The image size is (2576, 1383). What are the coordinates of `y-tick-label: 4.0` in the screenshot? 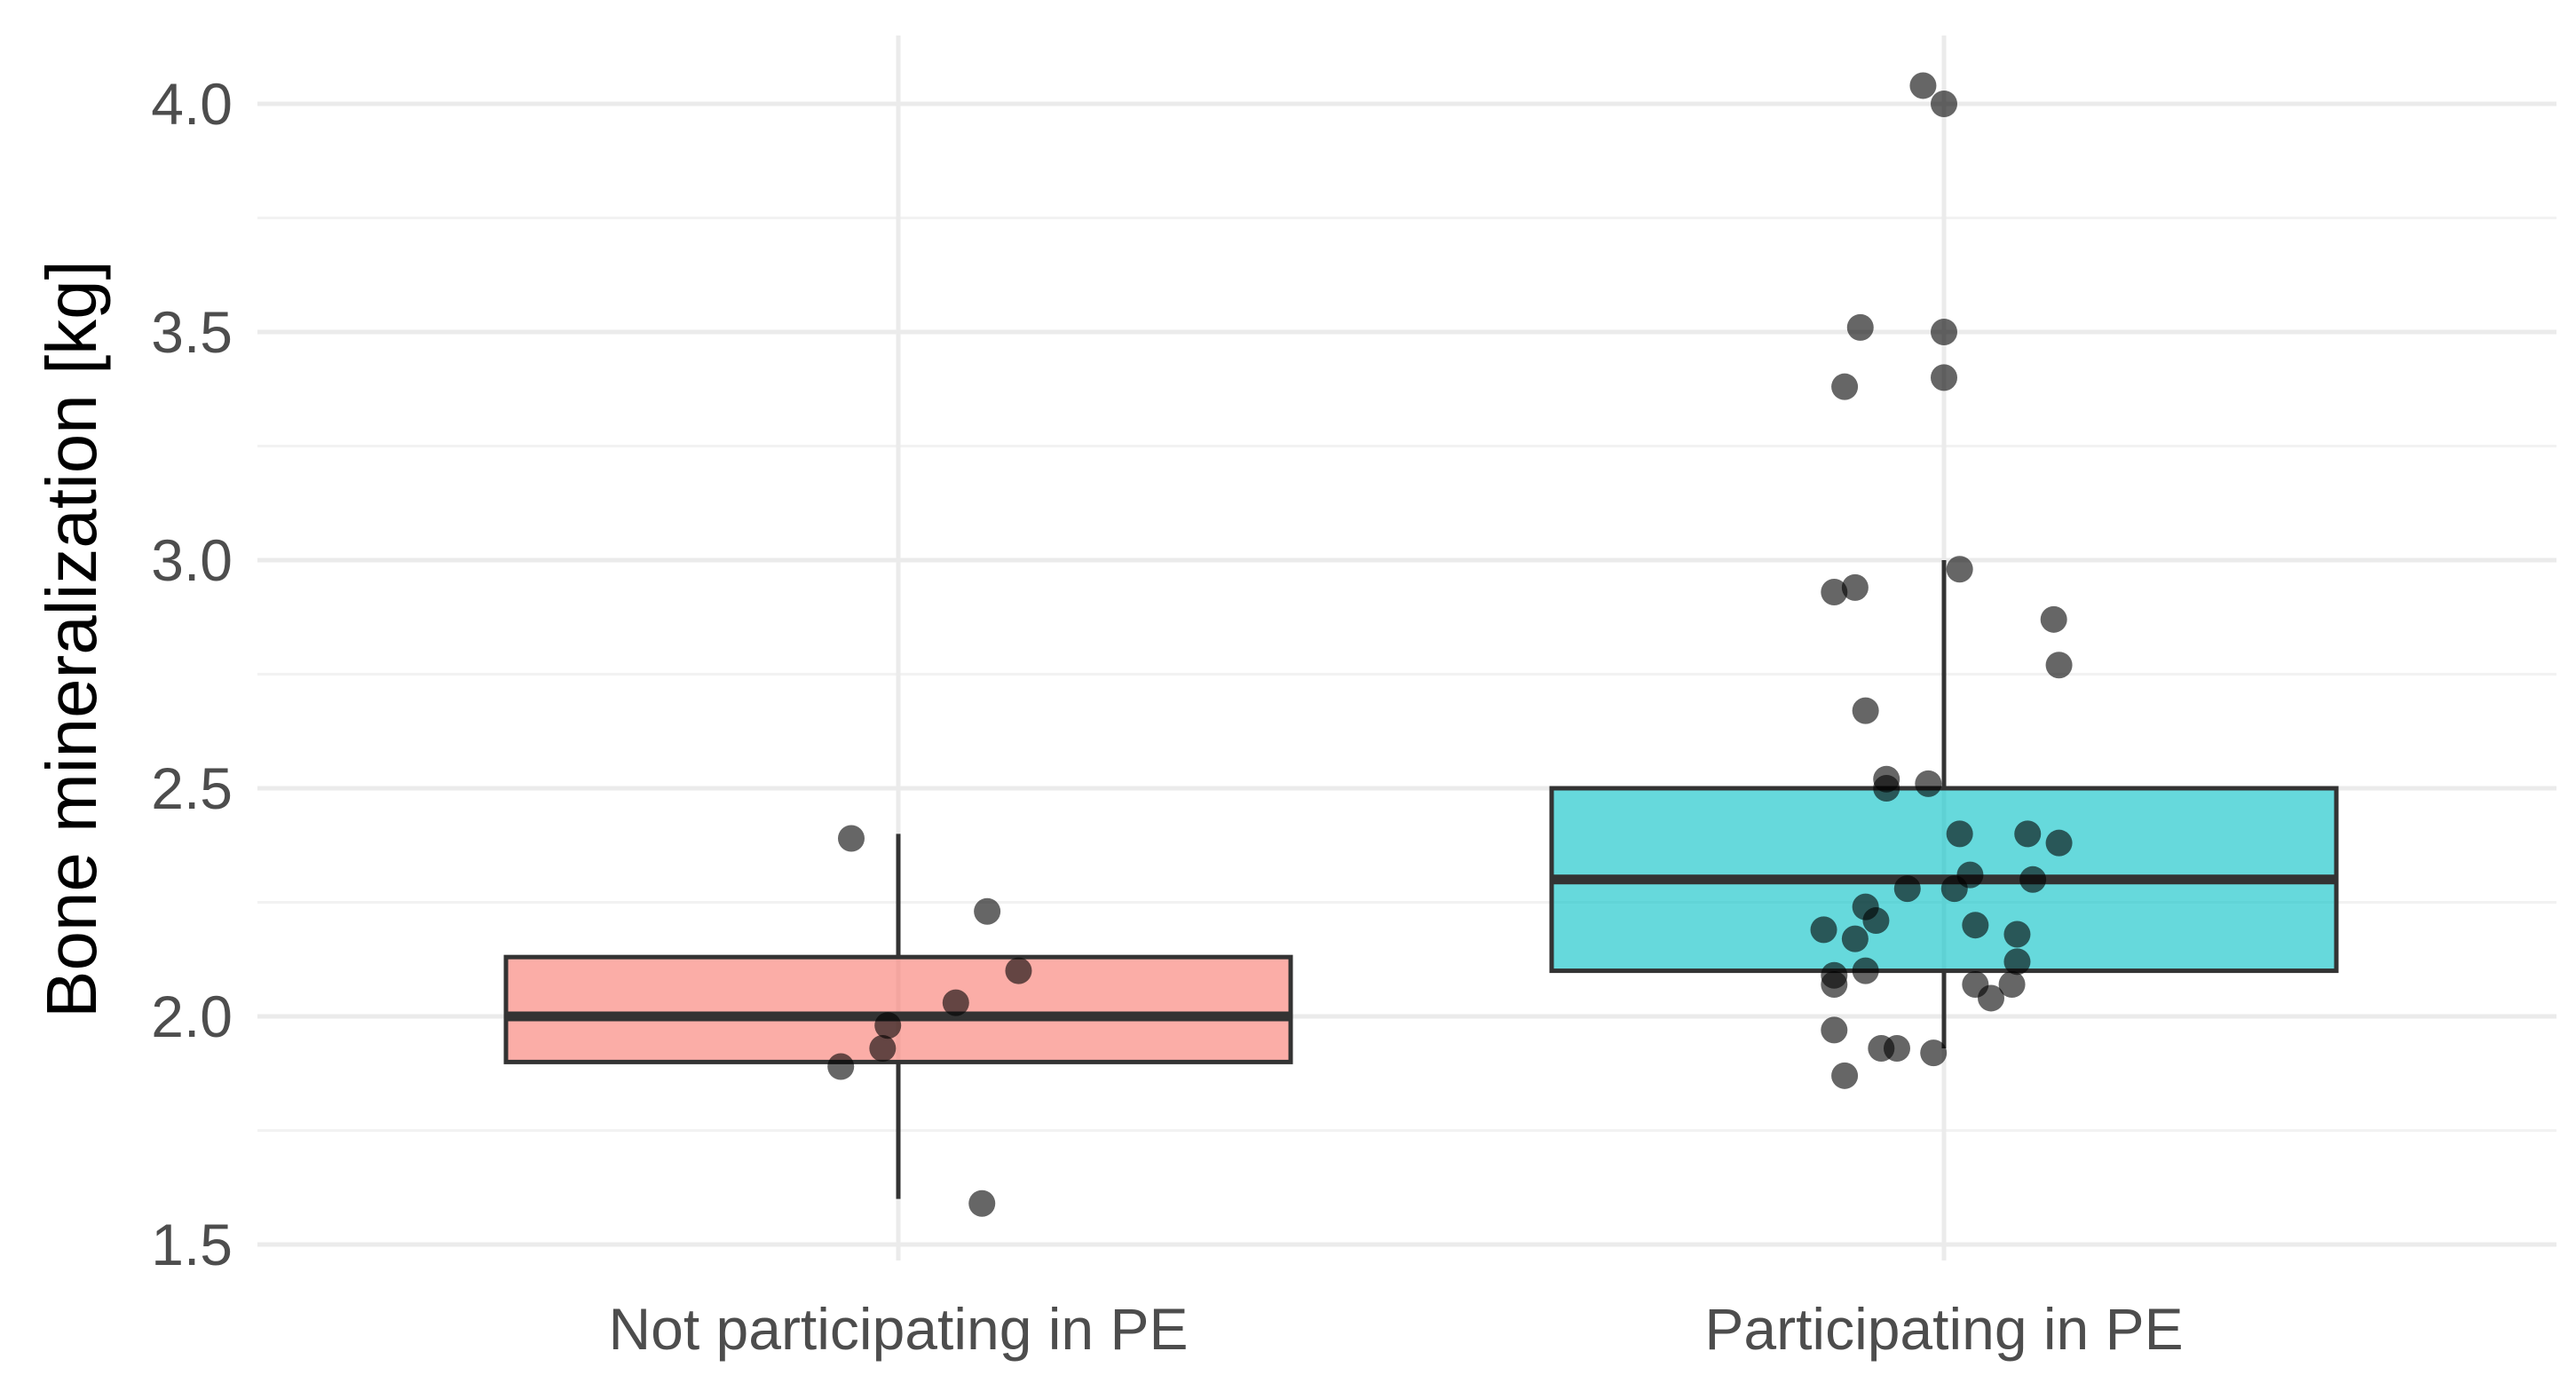 It's located at (192, 104).